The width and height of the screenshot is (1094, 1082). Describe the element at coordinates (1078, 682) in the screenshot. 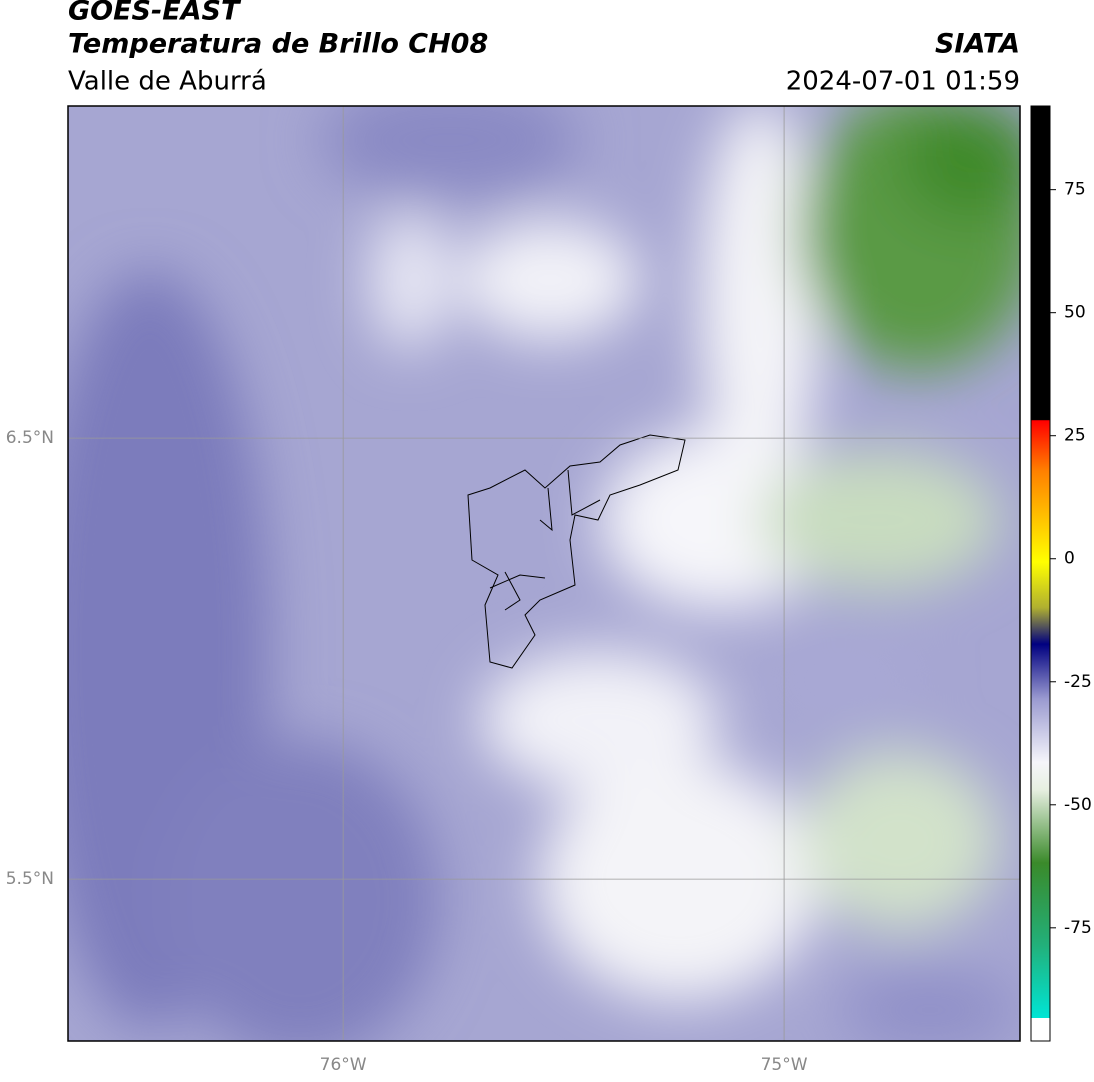

I see `colorbar-tick-label: -25` at that location.